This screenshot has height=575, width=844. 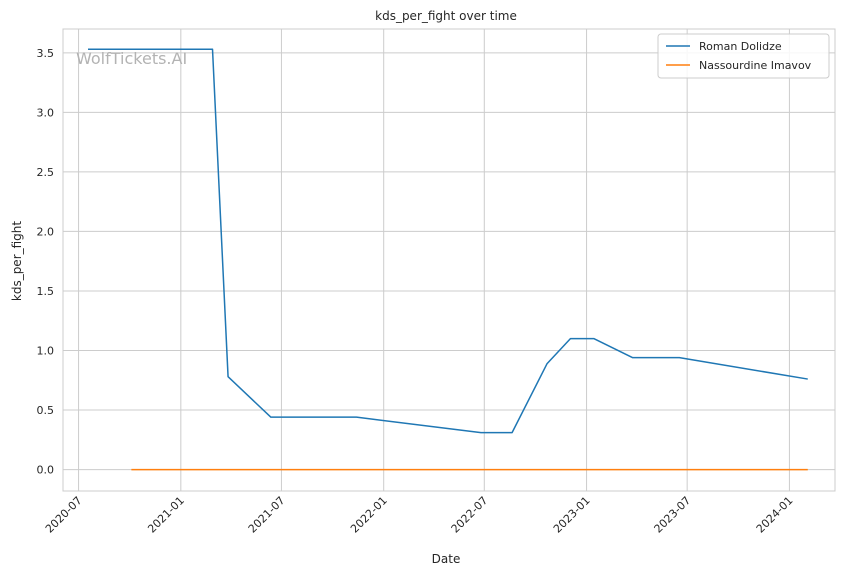 What do you see at coordinates (17, 261) in the screenshot?
I see `y-axis-label: kds_per_fight` at bounding box center [17, 261].